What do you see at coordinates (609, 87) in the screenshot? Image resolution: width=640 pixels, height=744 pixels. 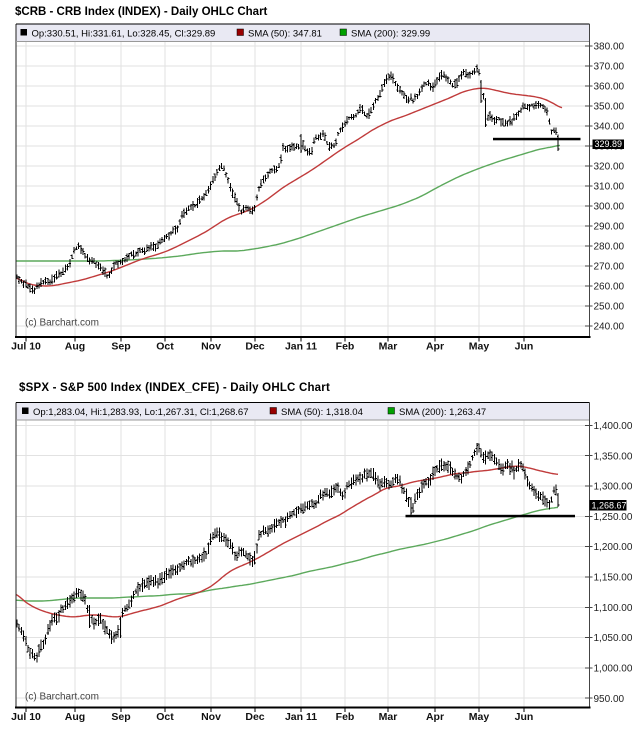 I see `svg-text: 360.00` at bounding box center [609, 87].